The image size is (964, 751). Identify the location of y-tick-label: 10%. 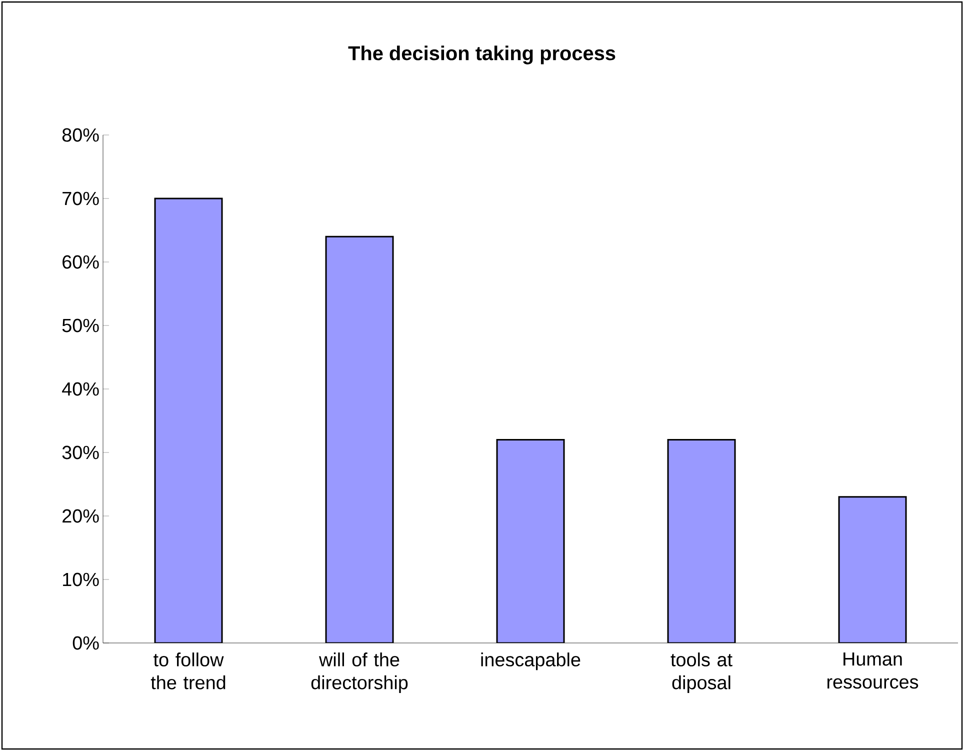
(81, 579).